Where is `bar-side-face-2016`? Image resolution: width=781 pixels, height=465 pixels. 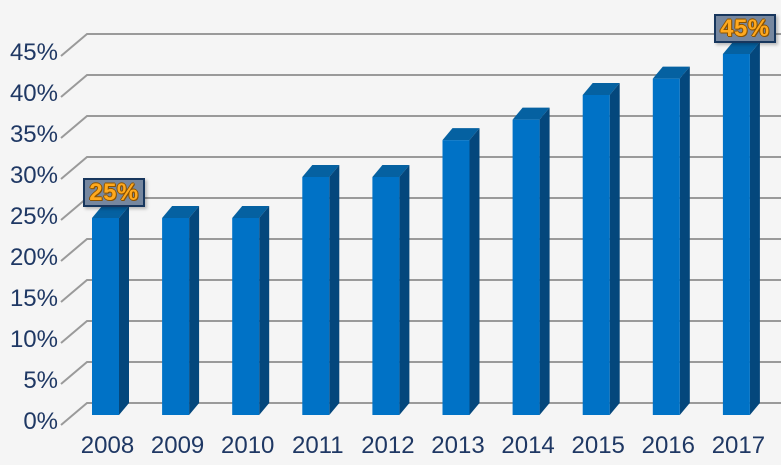
bar-side-face-2016 is located at coordinates (684, 240).